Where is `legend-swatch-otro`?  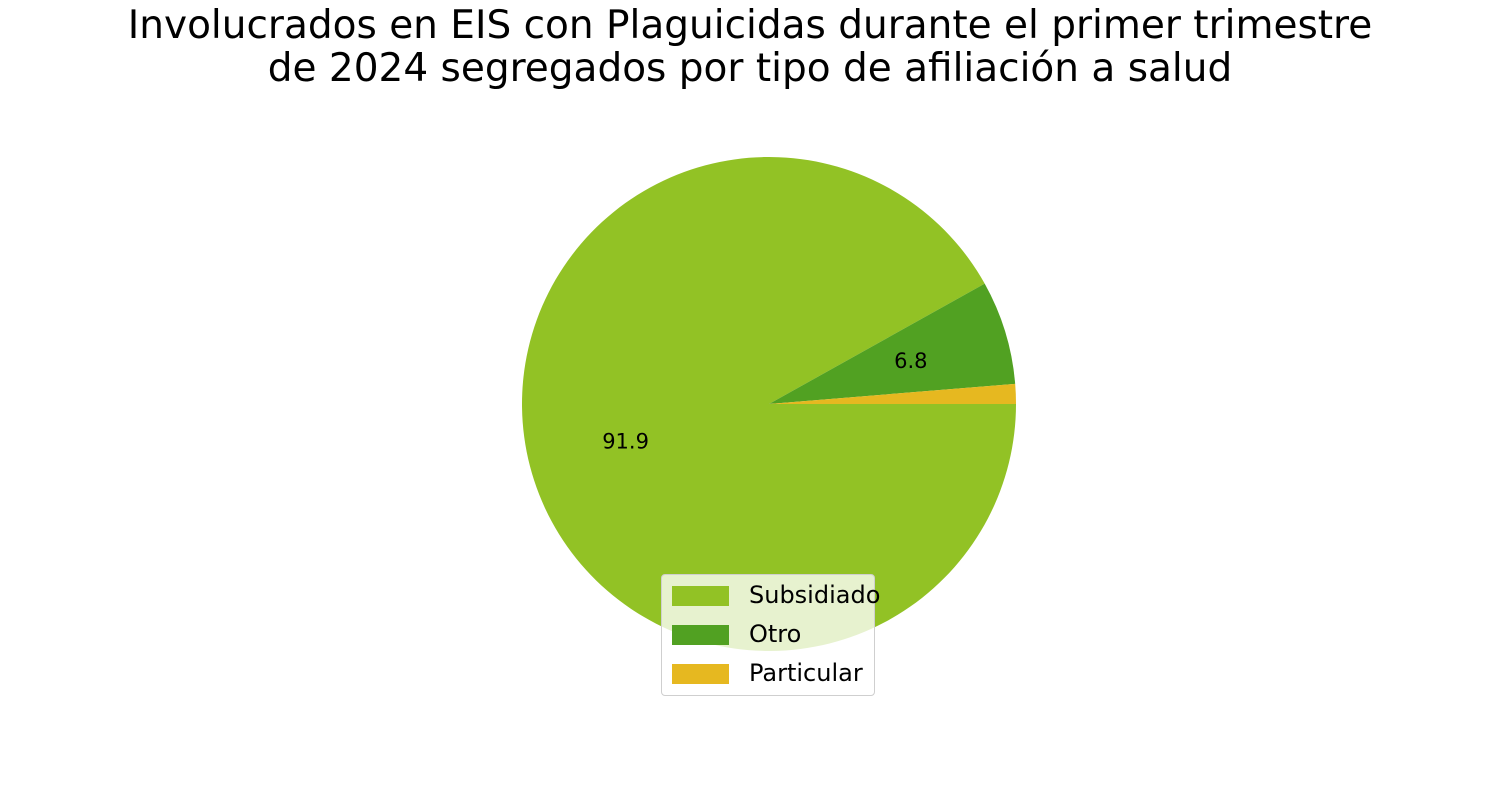 legend-swatch-otro is located at coordinates (700, 635).